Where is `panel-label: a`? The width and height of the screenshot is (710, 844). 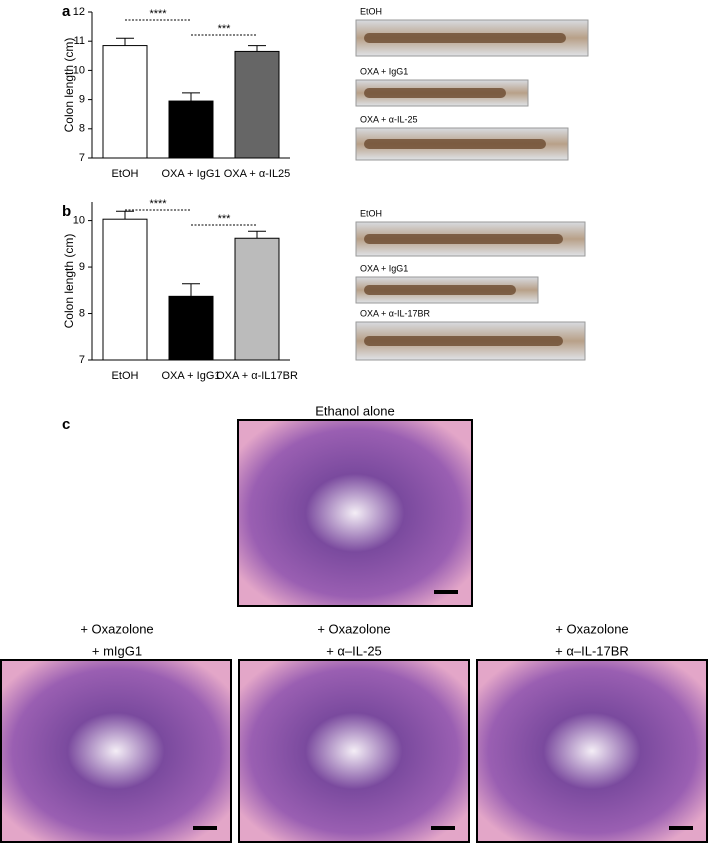
panel-label: a is located at coordinates (66, 11).